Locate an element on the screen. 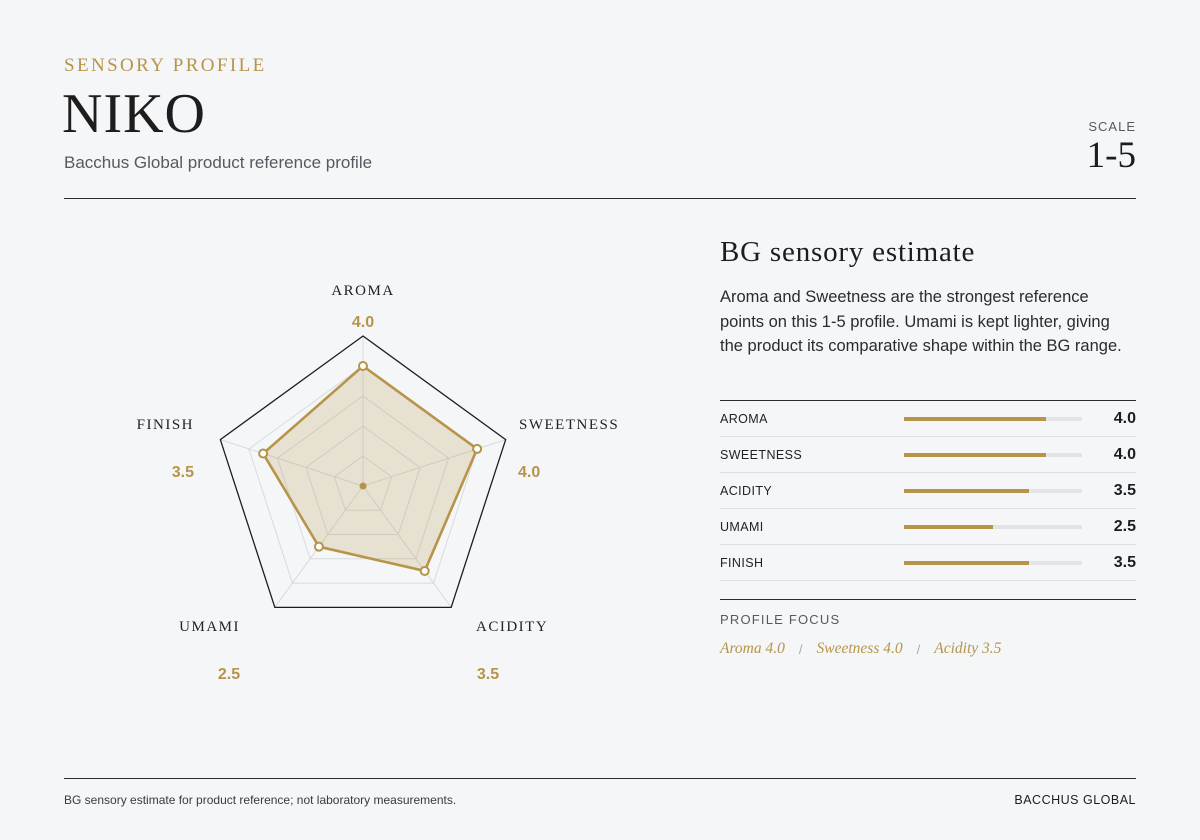 The width and height of the screenshot is (1200, 840). scale-value: 1-5 is located at coordinates (1111, 155).